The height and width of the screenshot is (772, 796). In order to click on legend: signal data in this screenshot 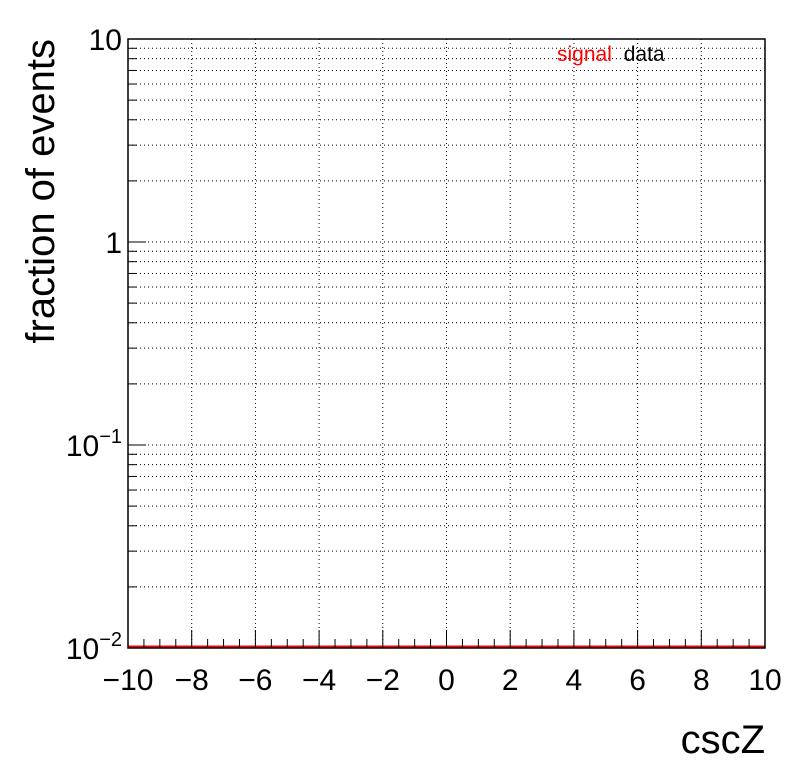, I will do `click(611, 54)`.